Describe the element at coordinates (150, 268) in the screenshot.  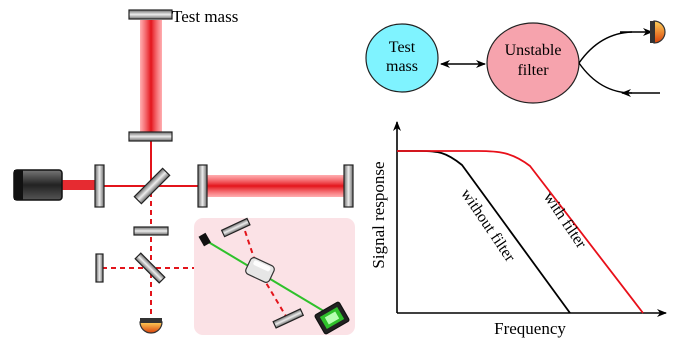
I see `readout-splitter` at that location.